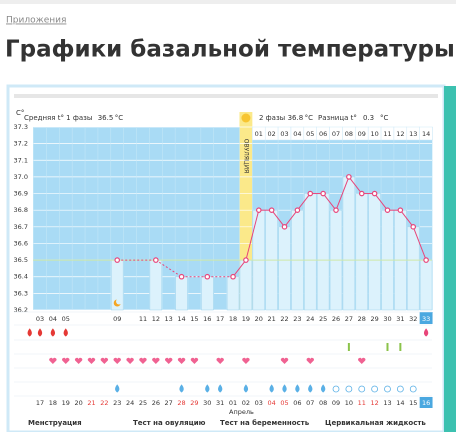 The height and width of the screenshot is (436, 456). What do you see at coordinates (368, 118) in the screenshot?
I see `phase-value: 0.3` at bounding box center [368, 118].